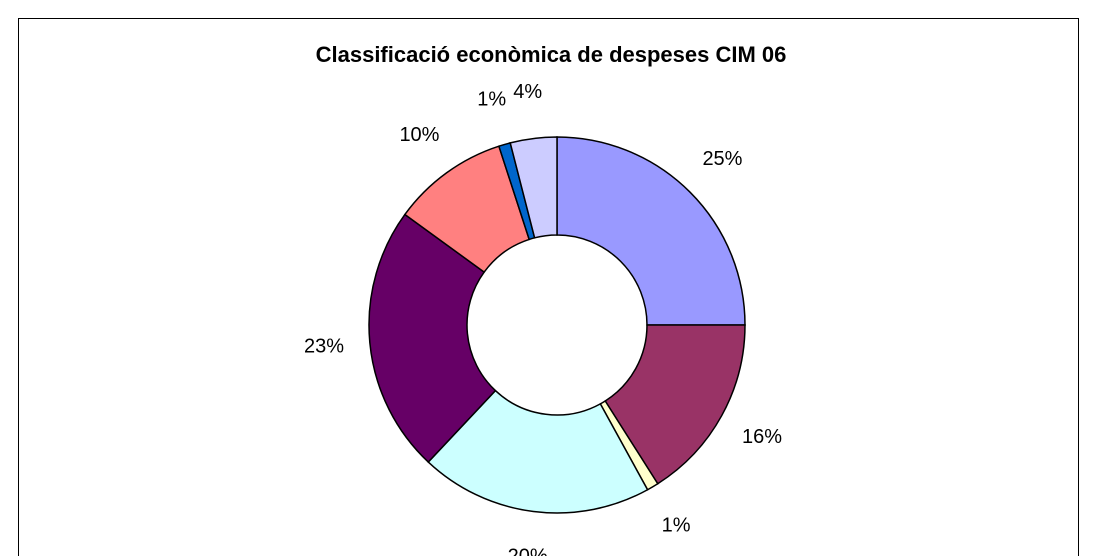  What do you see at coordinates (762, 437) in the screenshot?
I see `data-label: 16%` at bounding box center [762, 437].